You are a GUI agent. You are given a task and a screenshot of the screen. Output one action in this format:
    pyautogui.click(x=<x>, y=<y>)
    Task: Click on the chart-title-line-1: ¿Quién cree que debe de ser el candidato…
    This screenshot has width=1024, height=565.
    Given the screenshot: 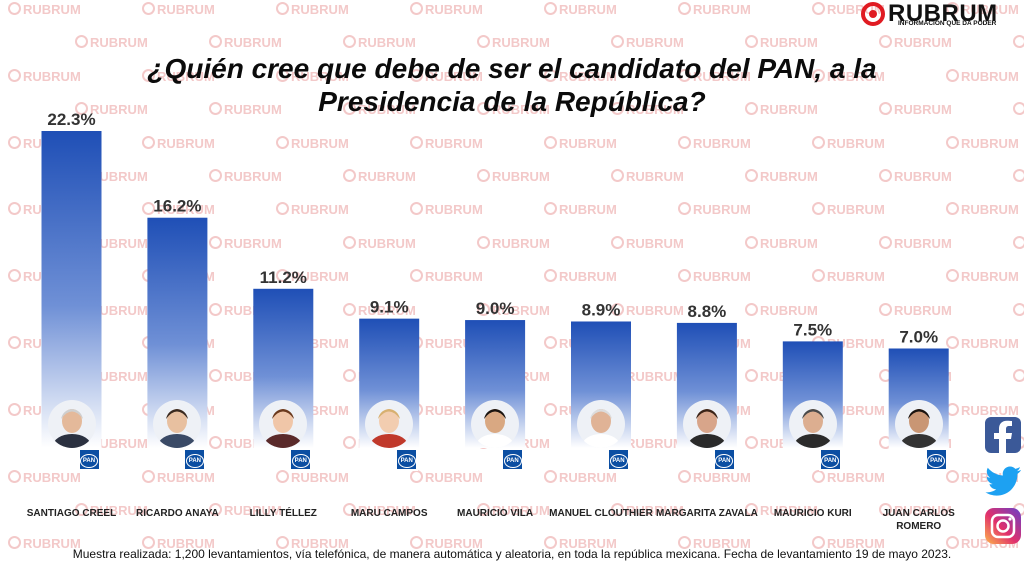 What is the action you would take?
    pyautogui.click(x=512, y=68)
    